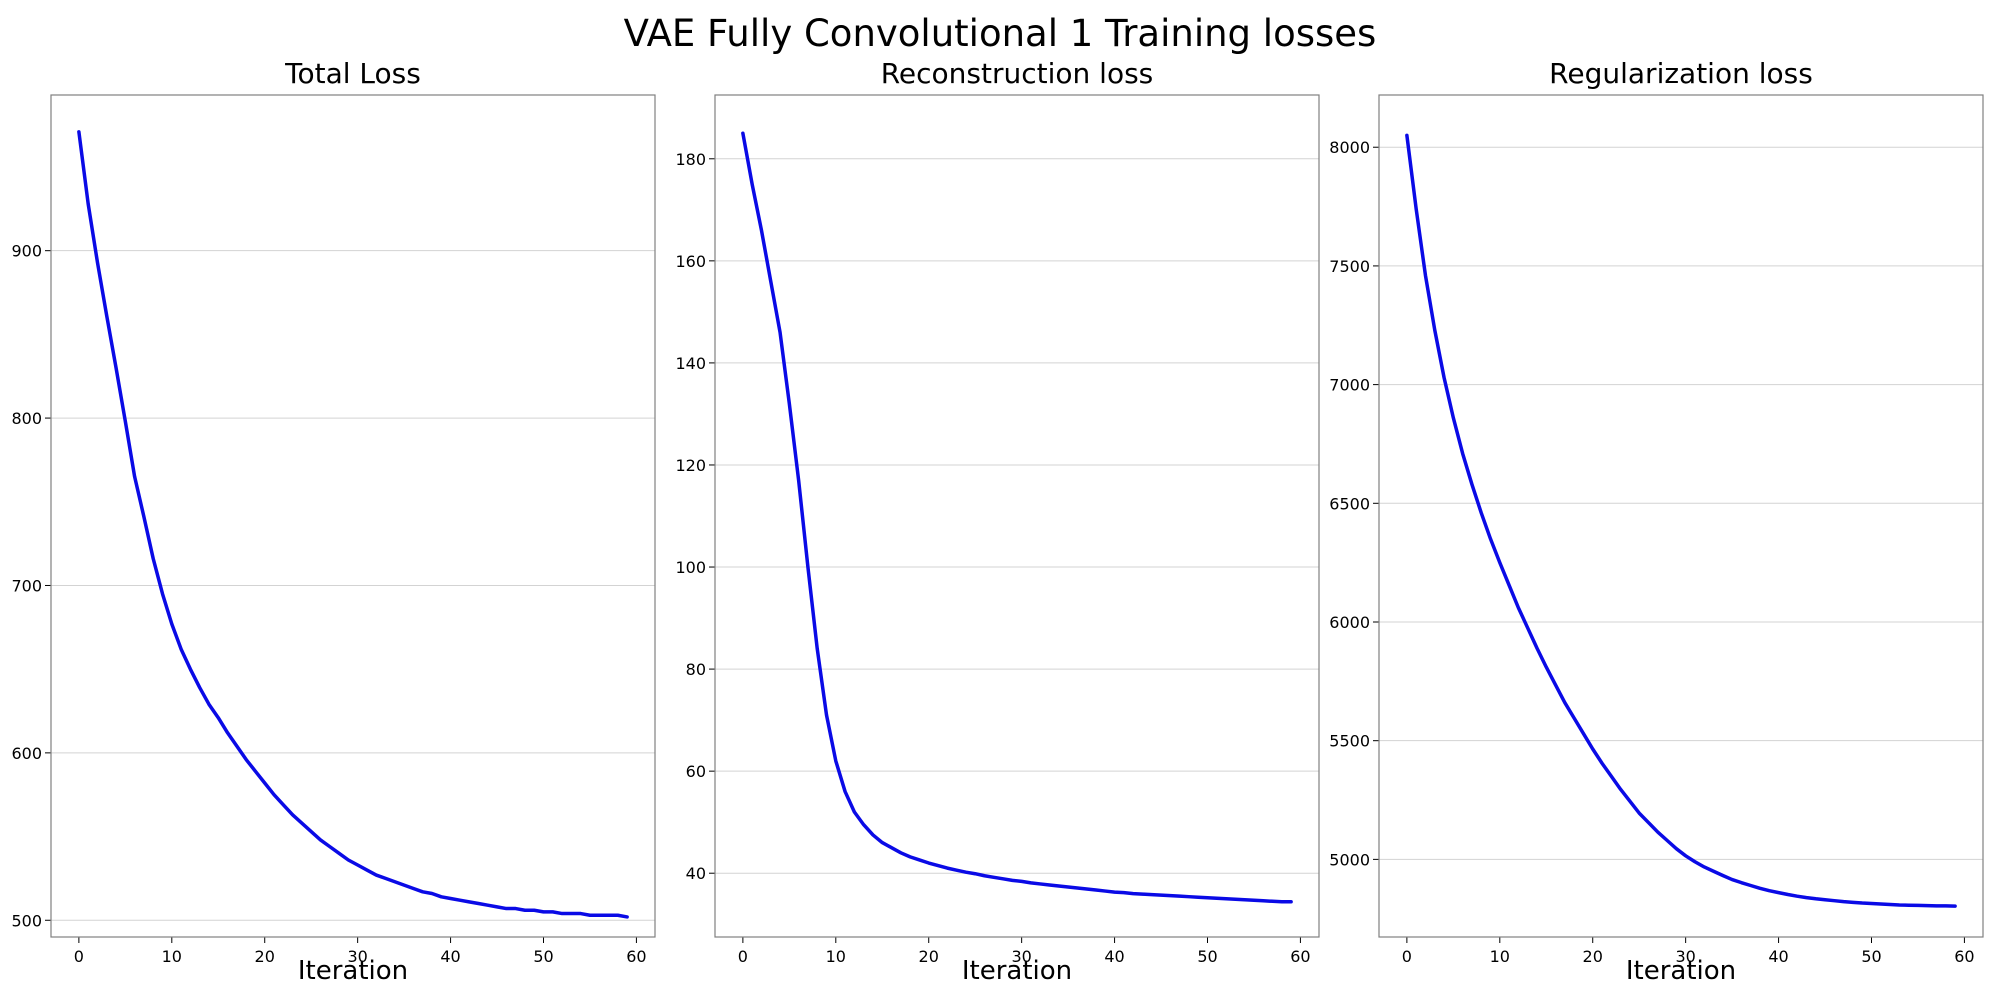  Describe the element at coordinates (26, 585) in the screenshot. I see `y-tick-label: 700` at that location.